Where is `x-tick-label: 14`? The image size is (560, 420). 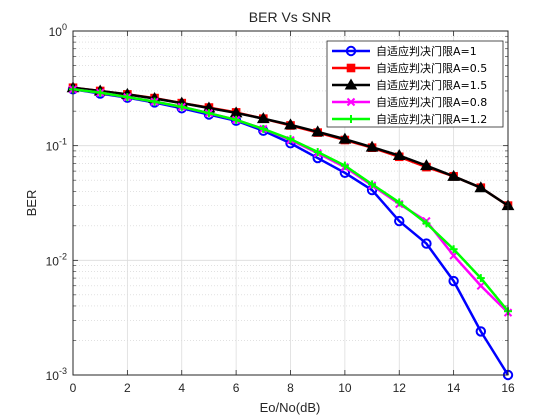
x-tick-label: 14 is located at coordinates (454, 388).